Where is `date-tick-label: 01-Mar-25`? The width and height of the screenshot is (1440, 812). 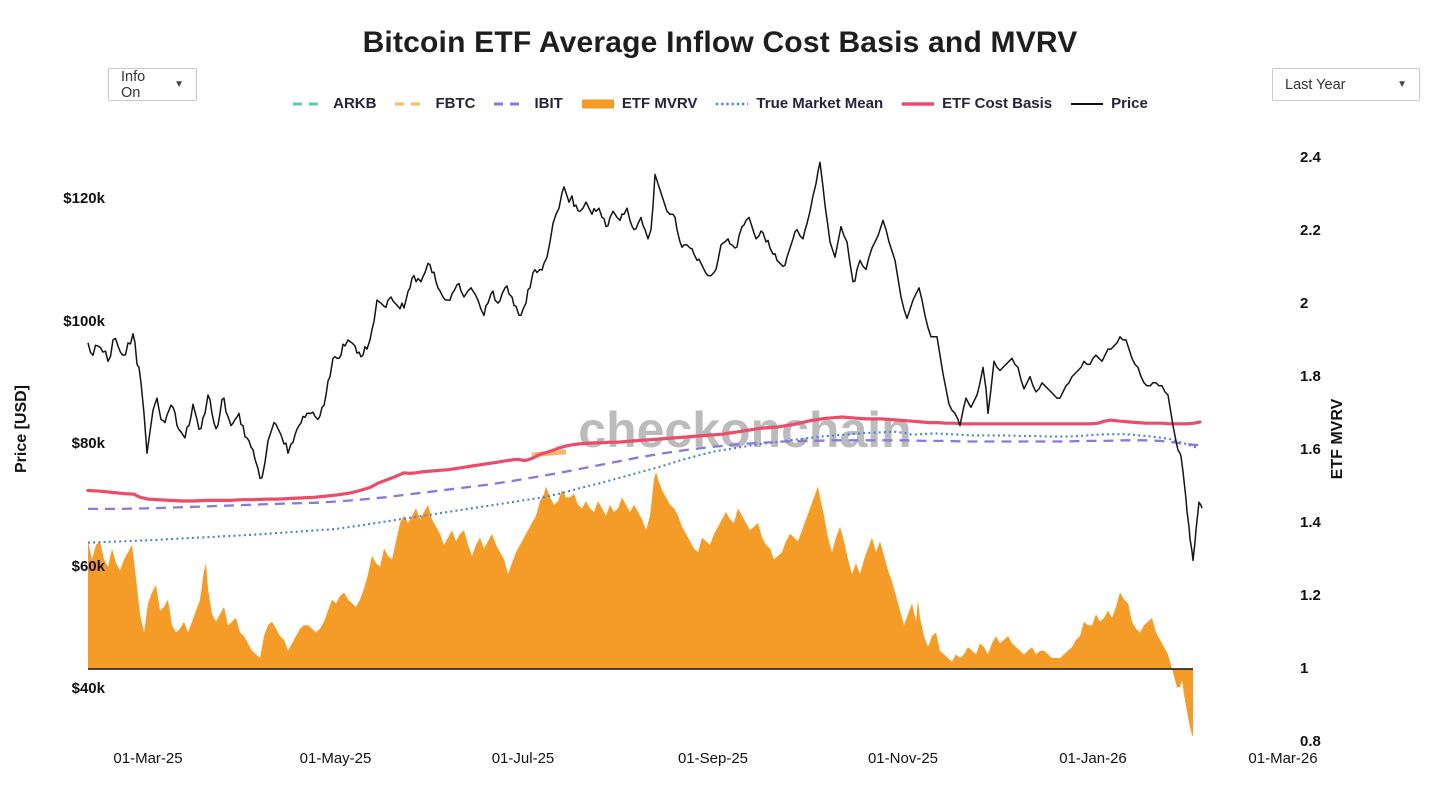 date-tick-label: 01-Mar-25 is located at coordinates (148, 758).